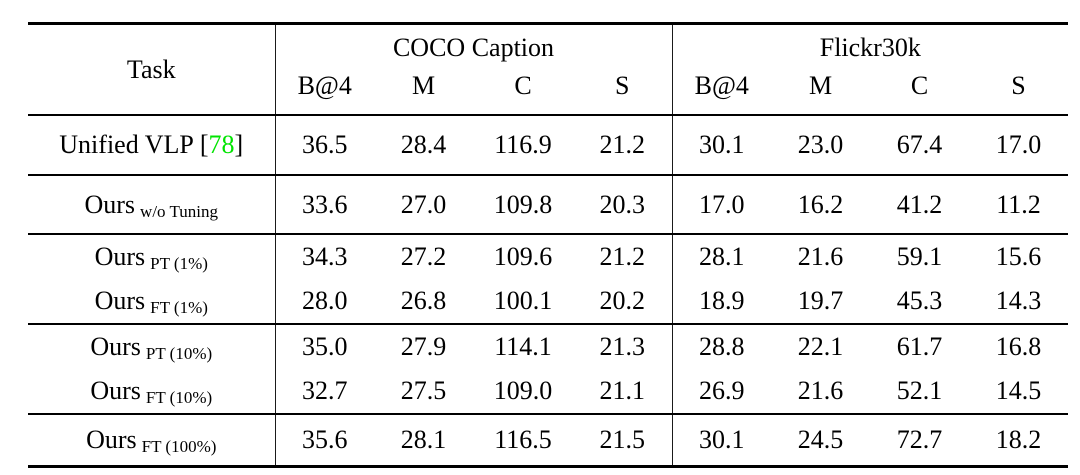 The width and height of the screenshot is (1080, 475). I want to click on method-variant: w/o Tuning, so click(179, 211).